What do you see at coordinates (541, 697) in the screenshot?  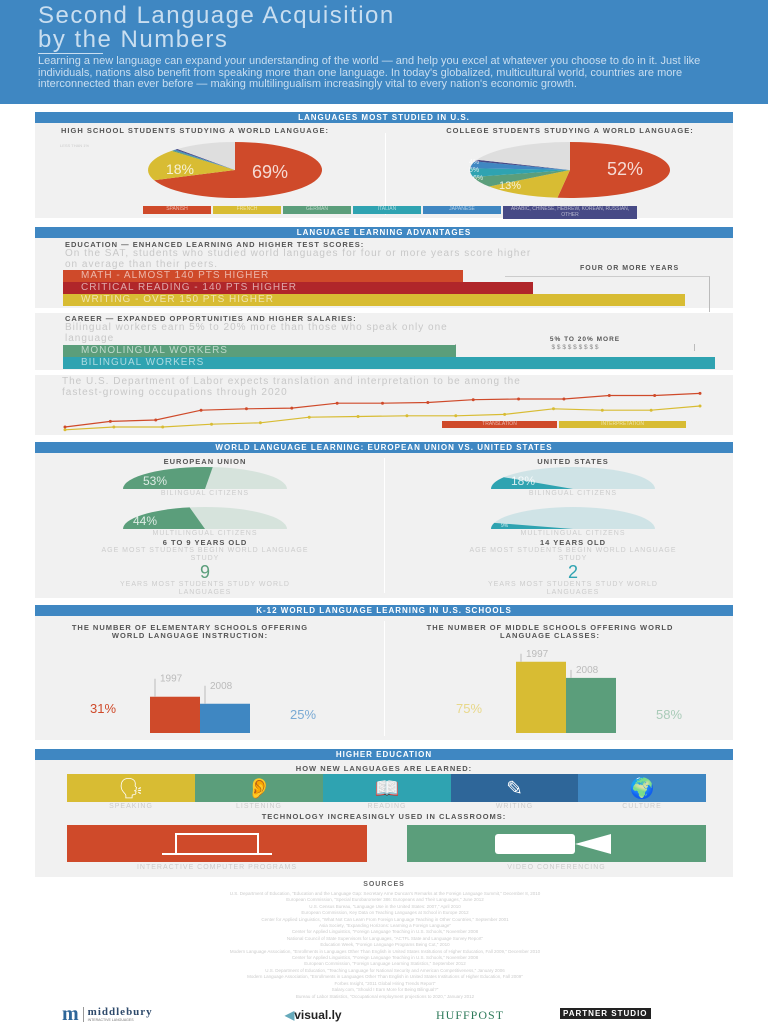 I see `bar` at bounding box center [541, 697].